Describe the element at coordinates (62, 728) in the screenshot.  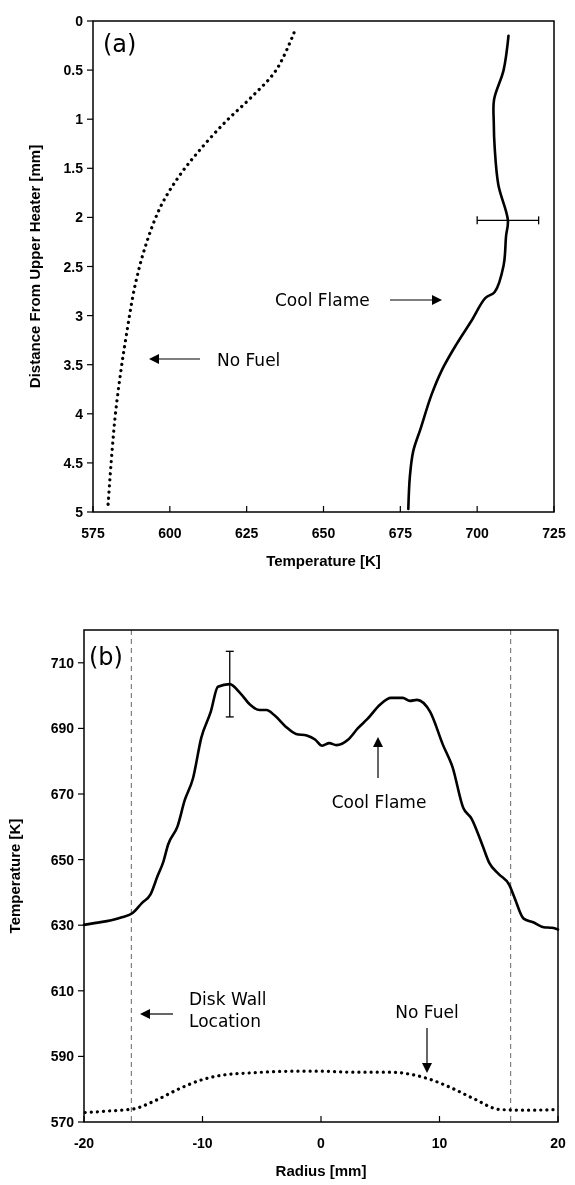
I see `y-tick-label: 690` at that location.